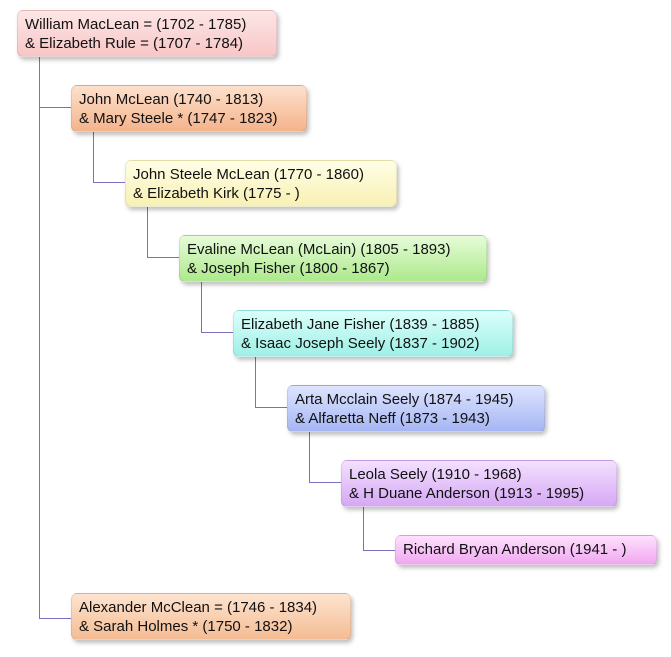  What do you see at coordinates (360, 343) in the screenshot?
I see `node-line: & Isaac Joseph Seely (1837 - 1902)` at bounding box center [360, 343].